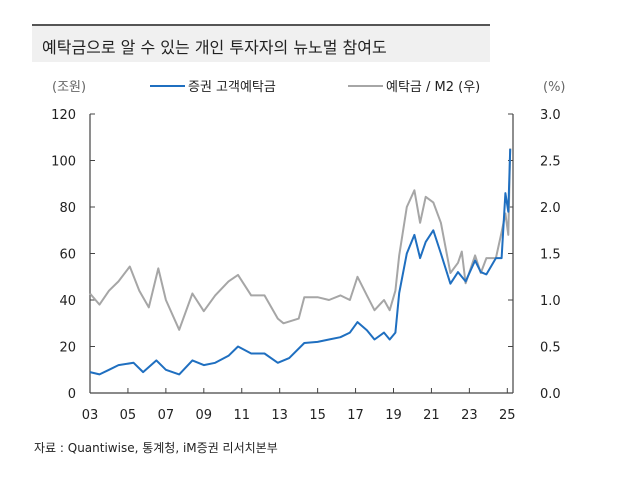 Image resolution: width=617 pixels, height=487 pixels. I want to click on left-tick-label: 60, so click(67, 255).